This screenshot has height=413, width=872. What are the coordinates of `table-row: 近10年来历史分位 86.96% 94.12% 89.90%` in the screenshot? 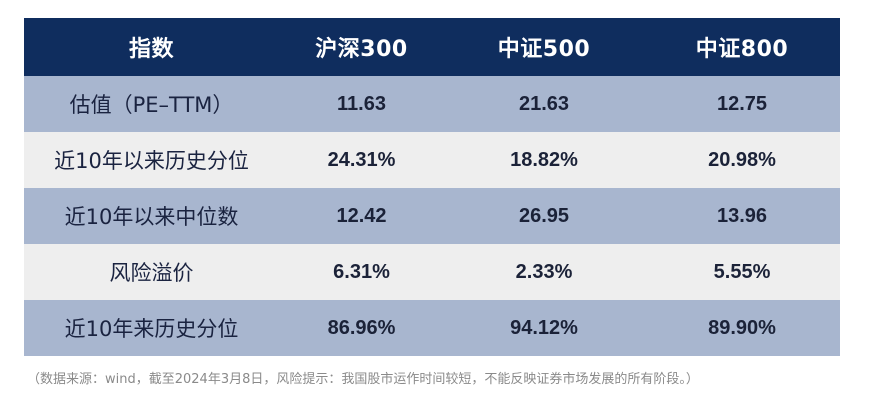 It's located at (432, 328).